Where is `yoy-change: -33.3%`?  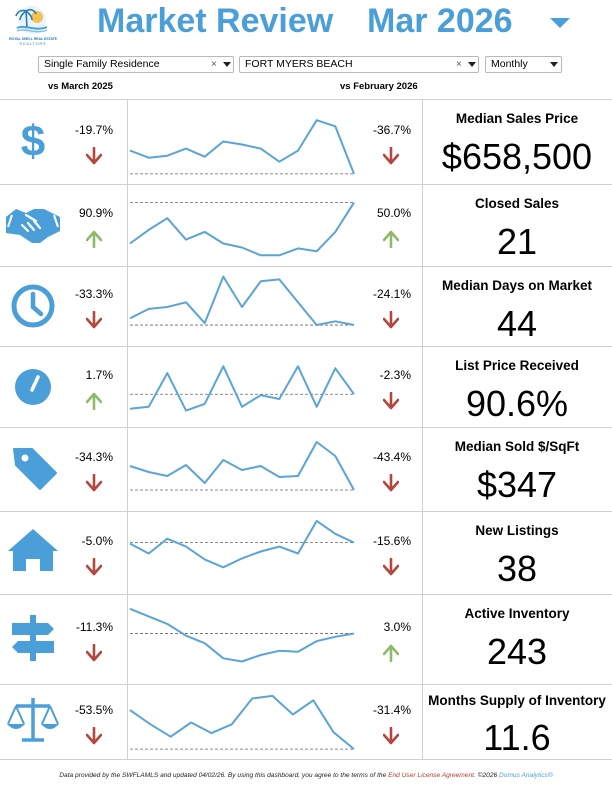 yoy-change: -33.3% is located at coordinates (93, 294).